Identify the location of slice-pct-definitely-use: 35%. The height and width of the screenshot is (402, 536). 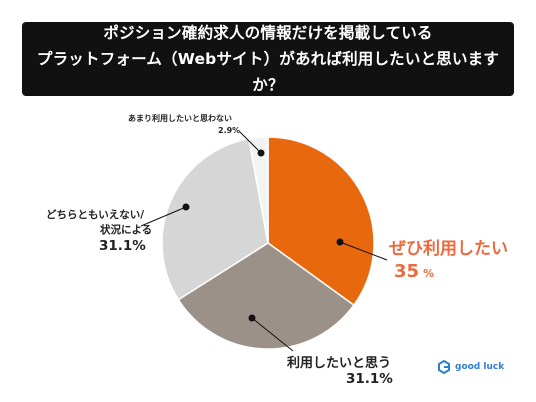
(414, 271).